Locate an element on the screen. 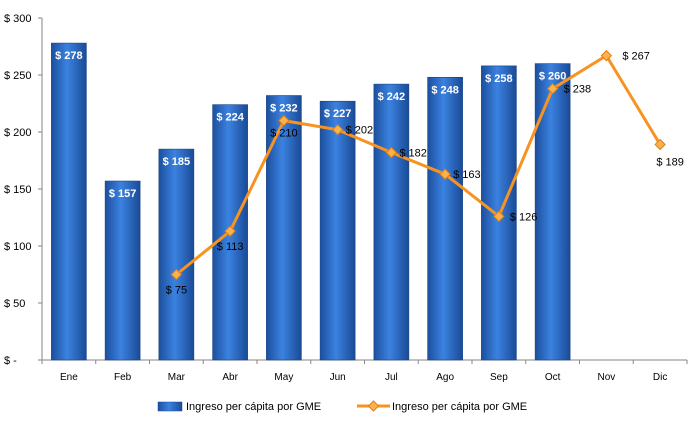 This screenshot has height=428, width=693. line-data-label: $ 182 is located at coordinates (413, 154).